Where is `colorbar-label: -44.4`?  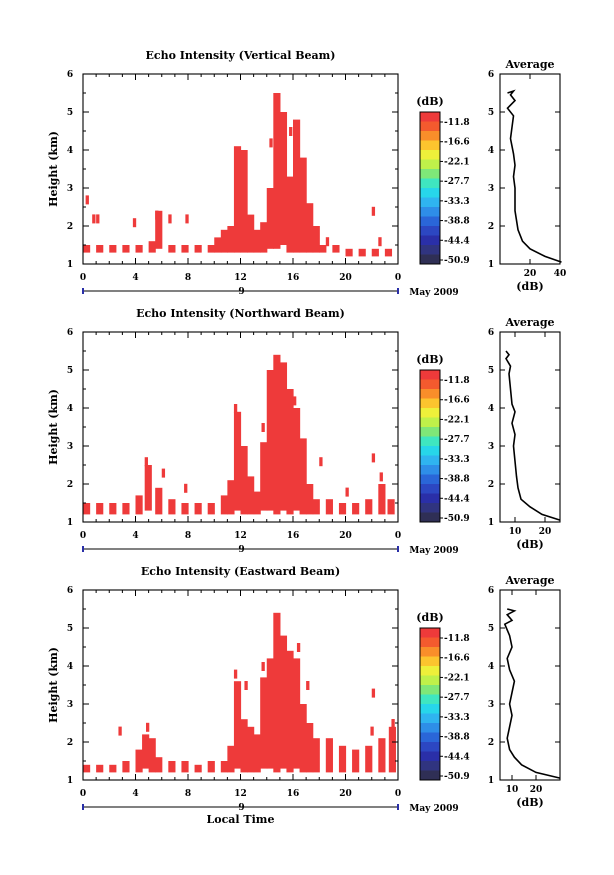 colorbar-label: -44.4 is located at coordinates (457, 241).